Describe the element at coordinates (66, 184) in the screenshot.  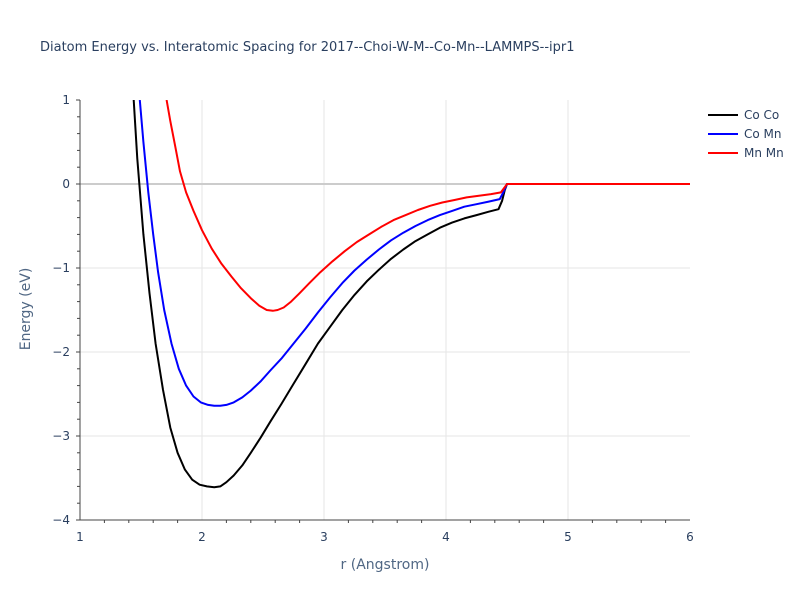
I see `y-tick-label: 0` at that location.